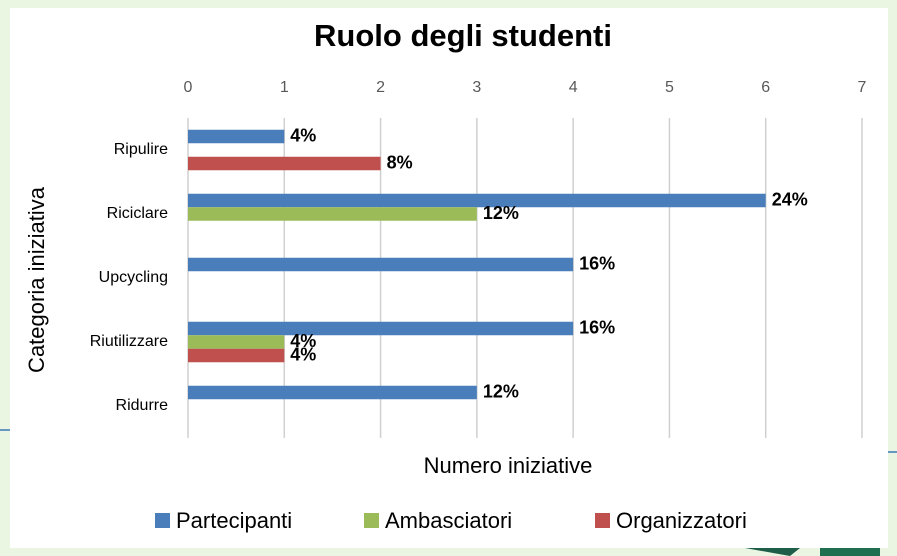 The width and height of the screenshot is (897, 556). What do you see at coordinates (463, 35) in the screenshot?
I see `chart-title: Ruolo degli studenti` at bounding box center [463, 35].